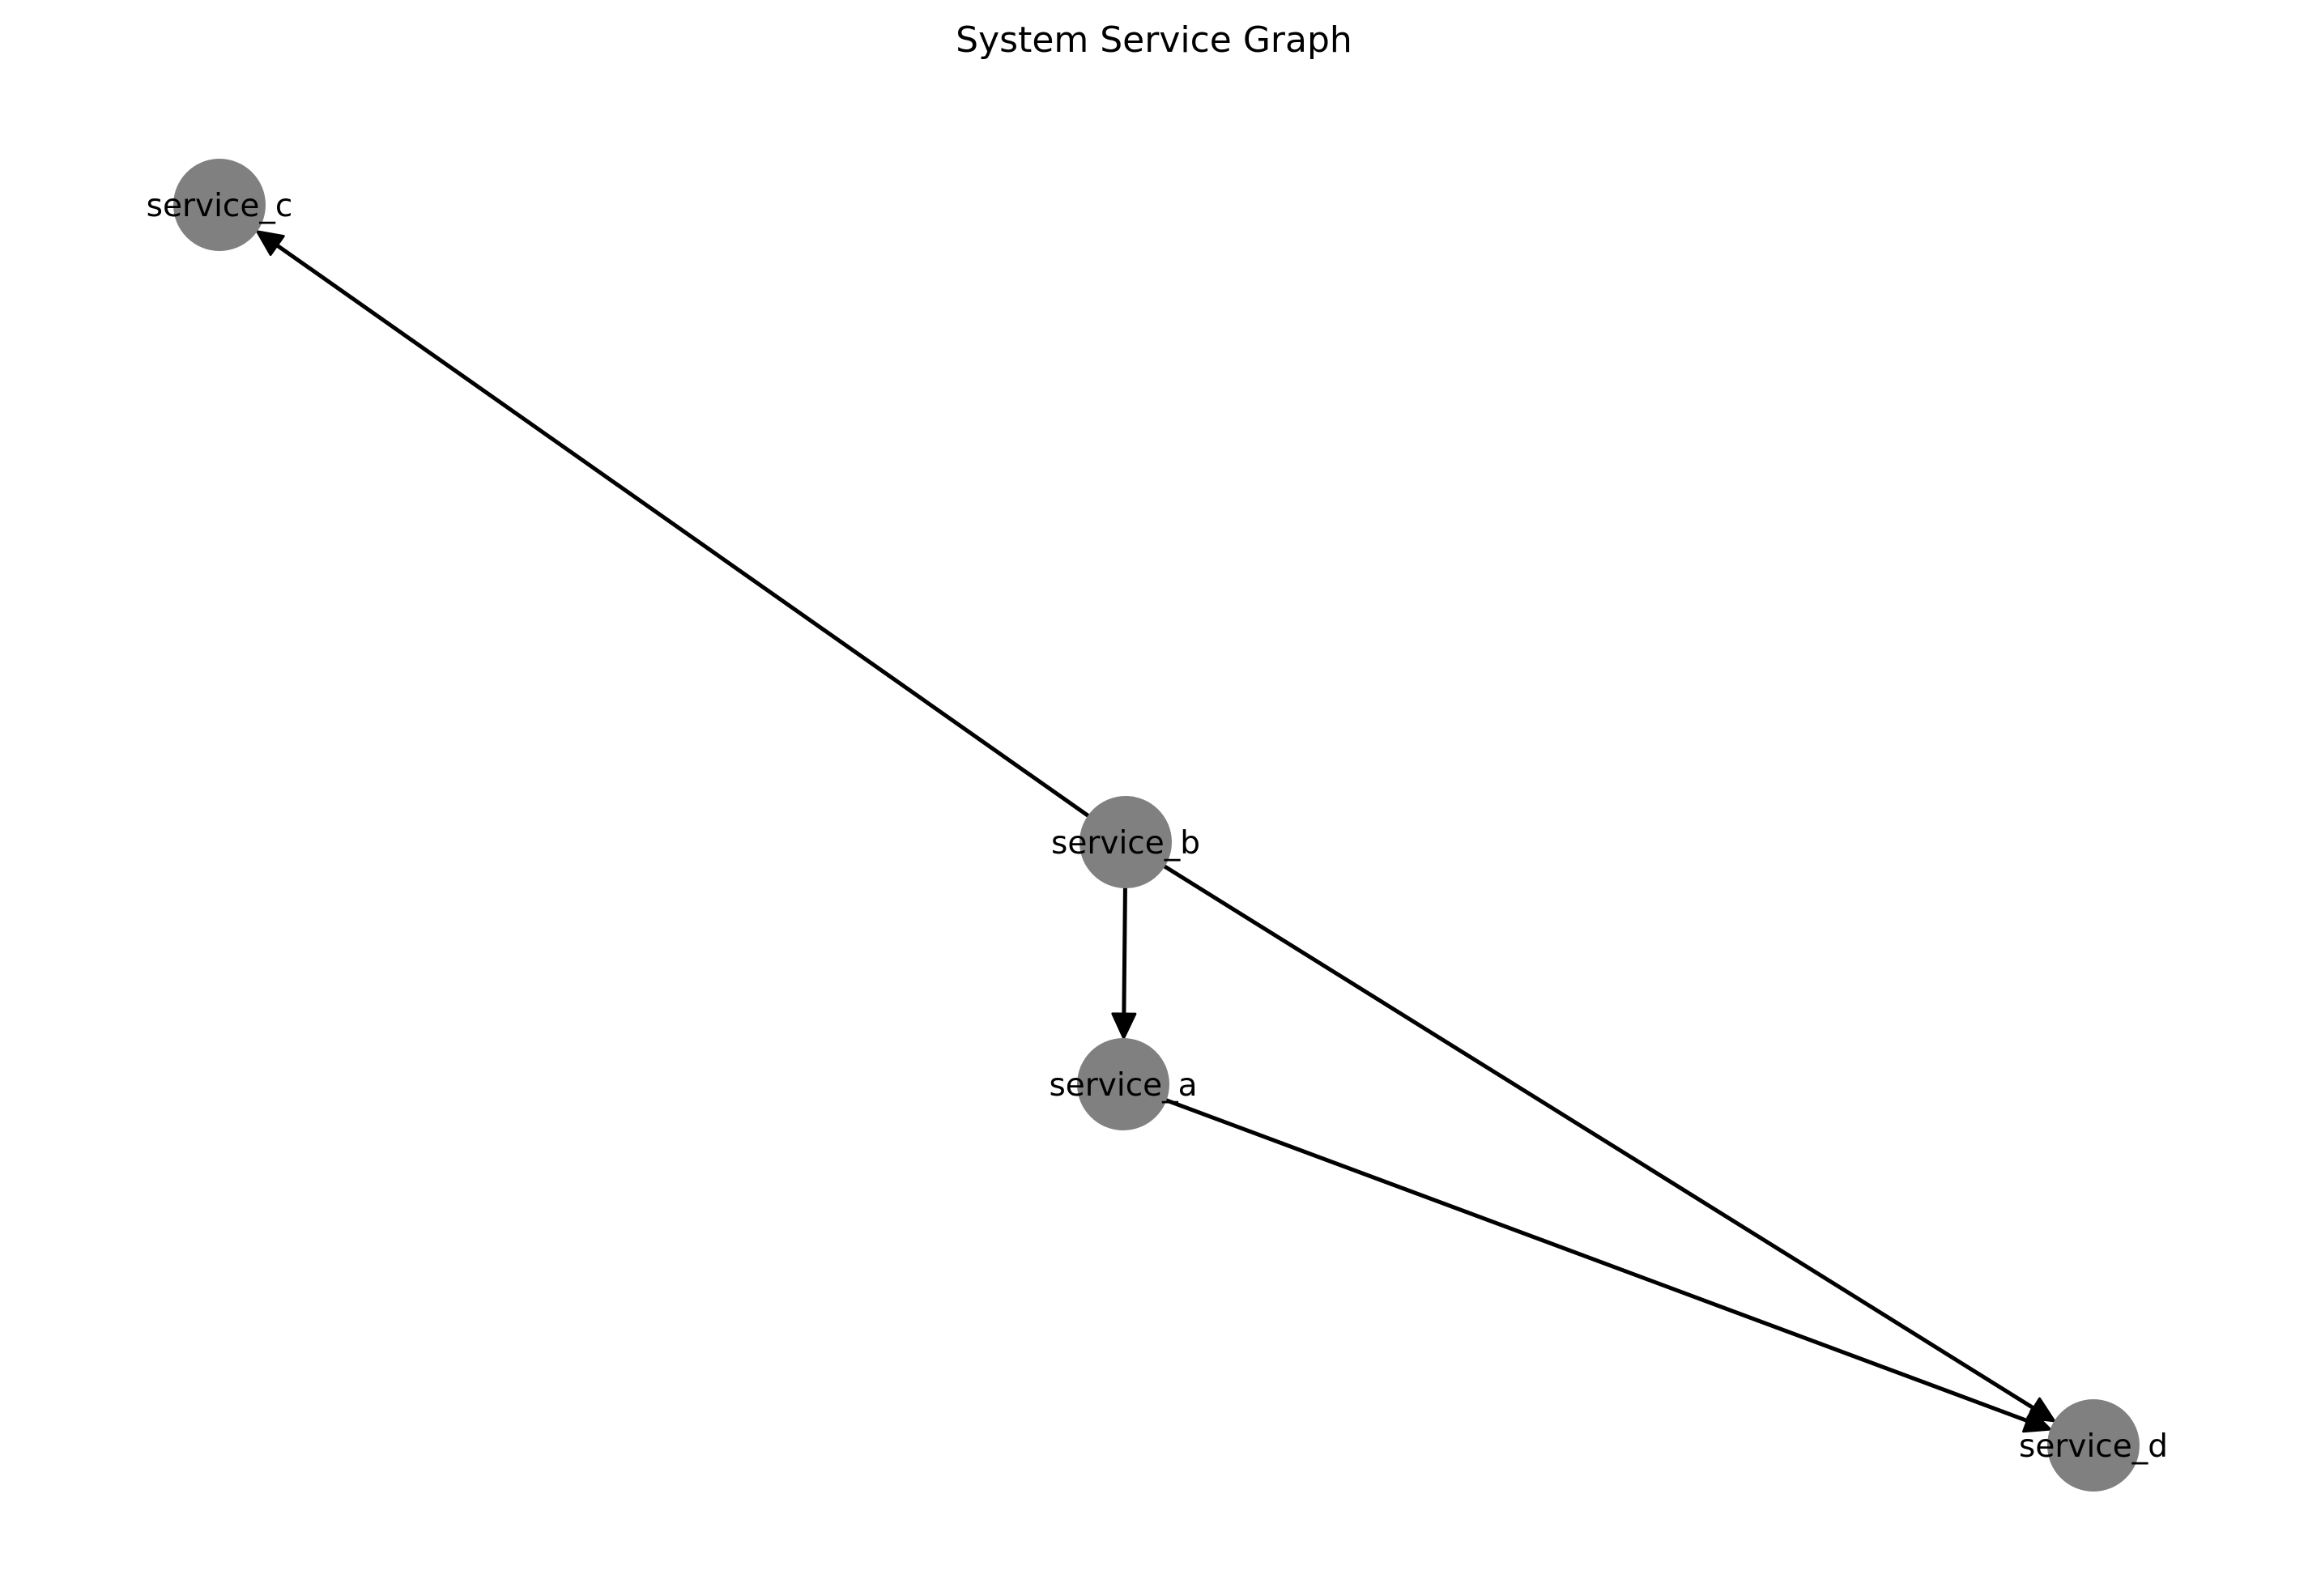 Image resolution: width=2308 pixels, height=1596 pixels. I want to click on node-service_c, so click(219, 205).